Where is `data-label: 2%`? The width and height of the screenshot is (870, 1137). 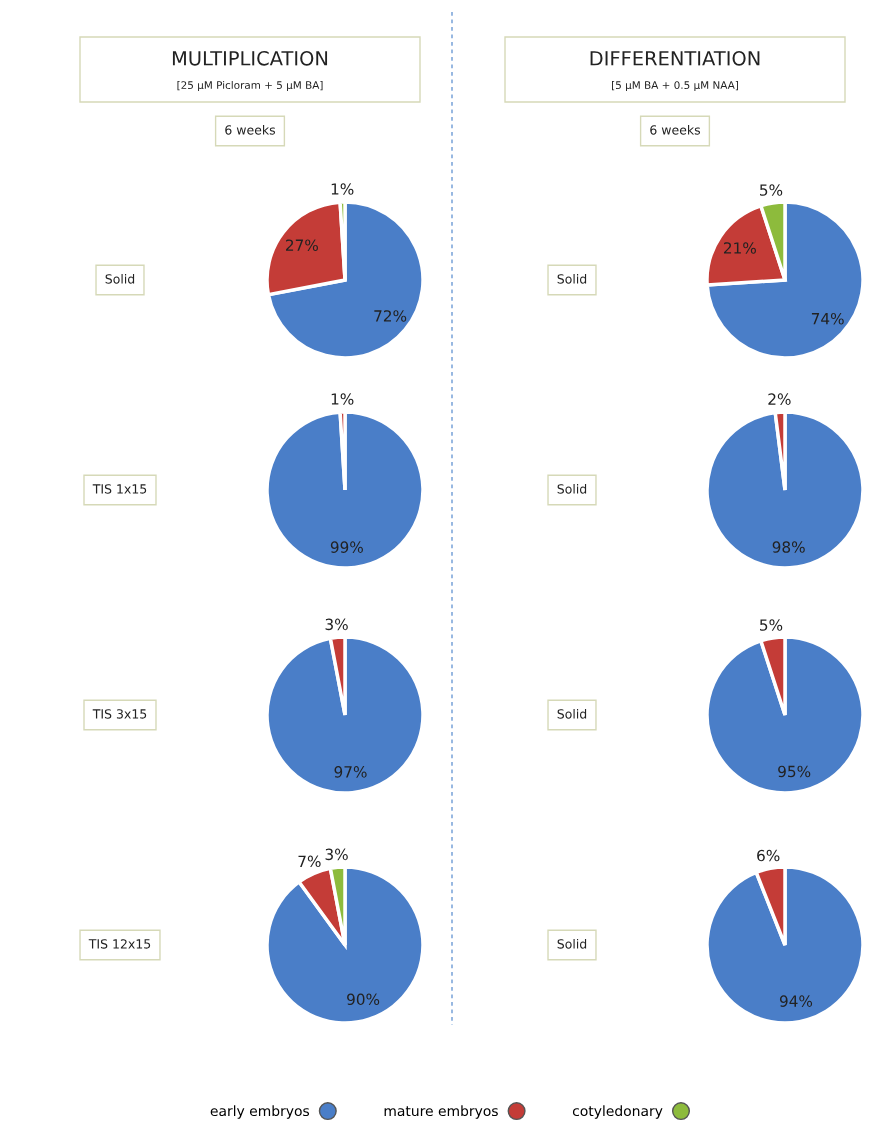 data-label: 2% is located at coordinates (779, 399).